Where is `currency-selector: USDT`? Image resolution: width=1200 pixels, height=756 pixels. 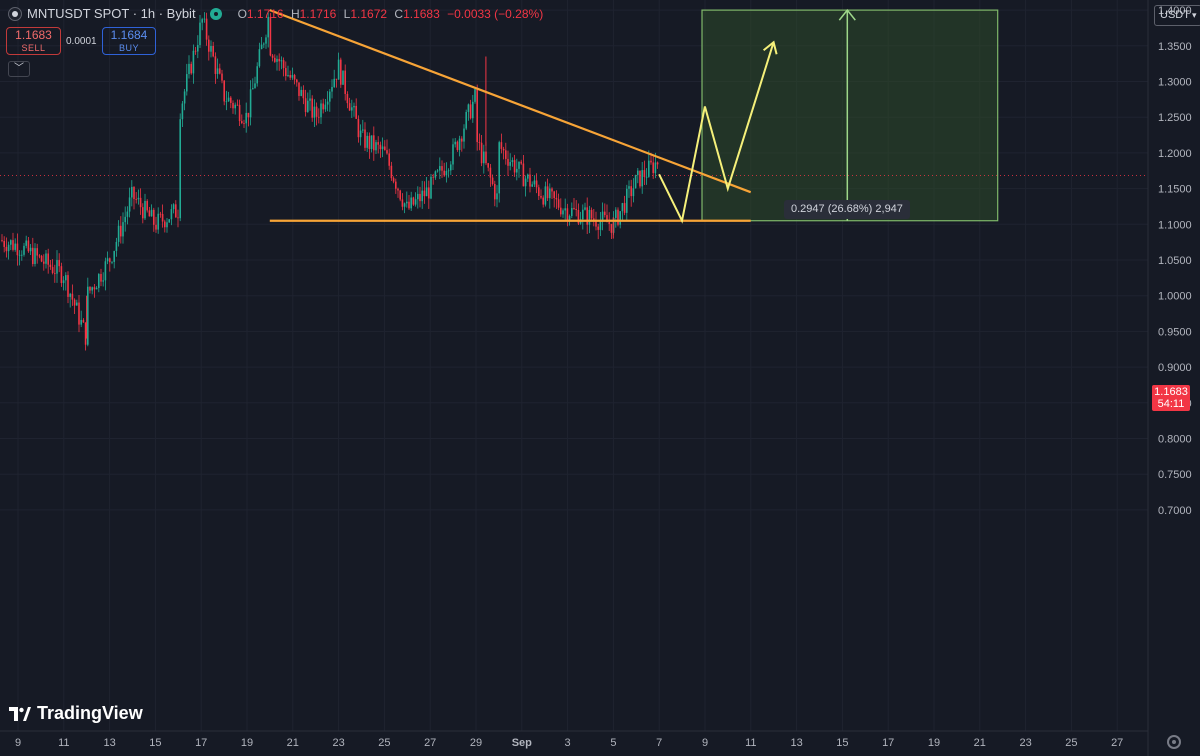
currency-selector: USDT is located at coordinates (1177, 15).